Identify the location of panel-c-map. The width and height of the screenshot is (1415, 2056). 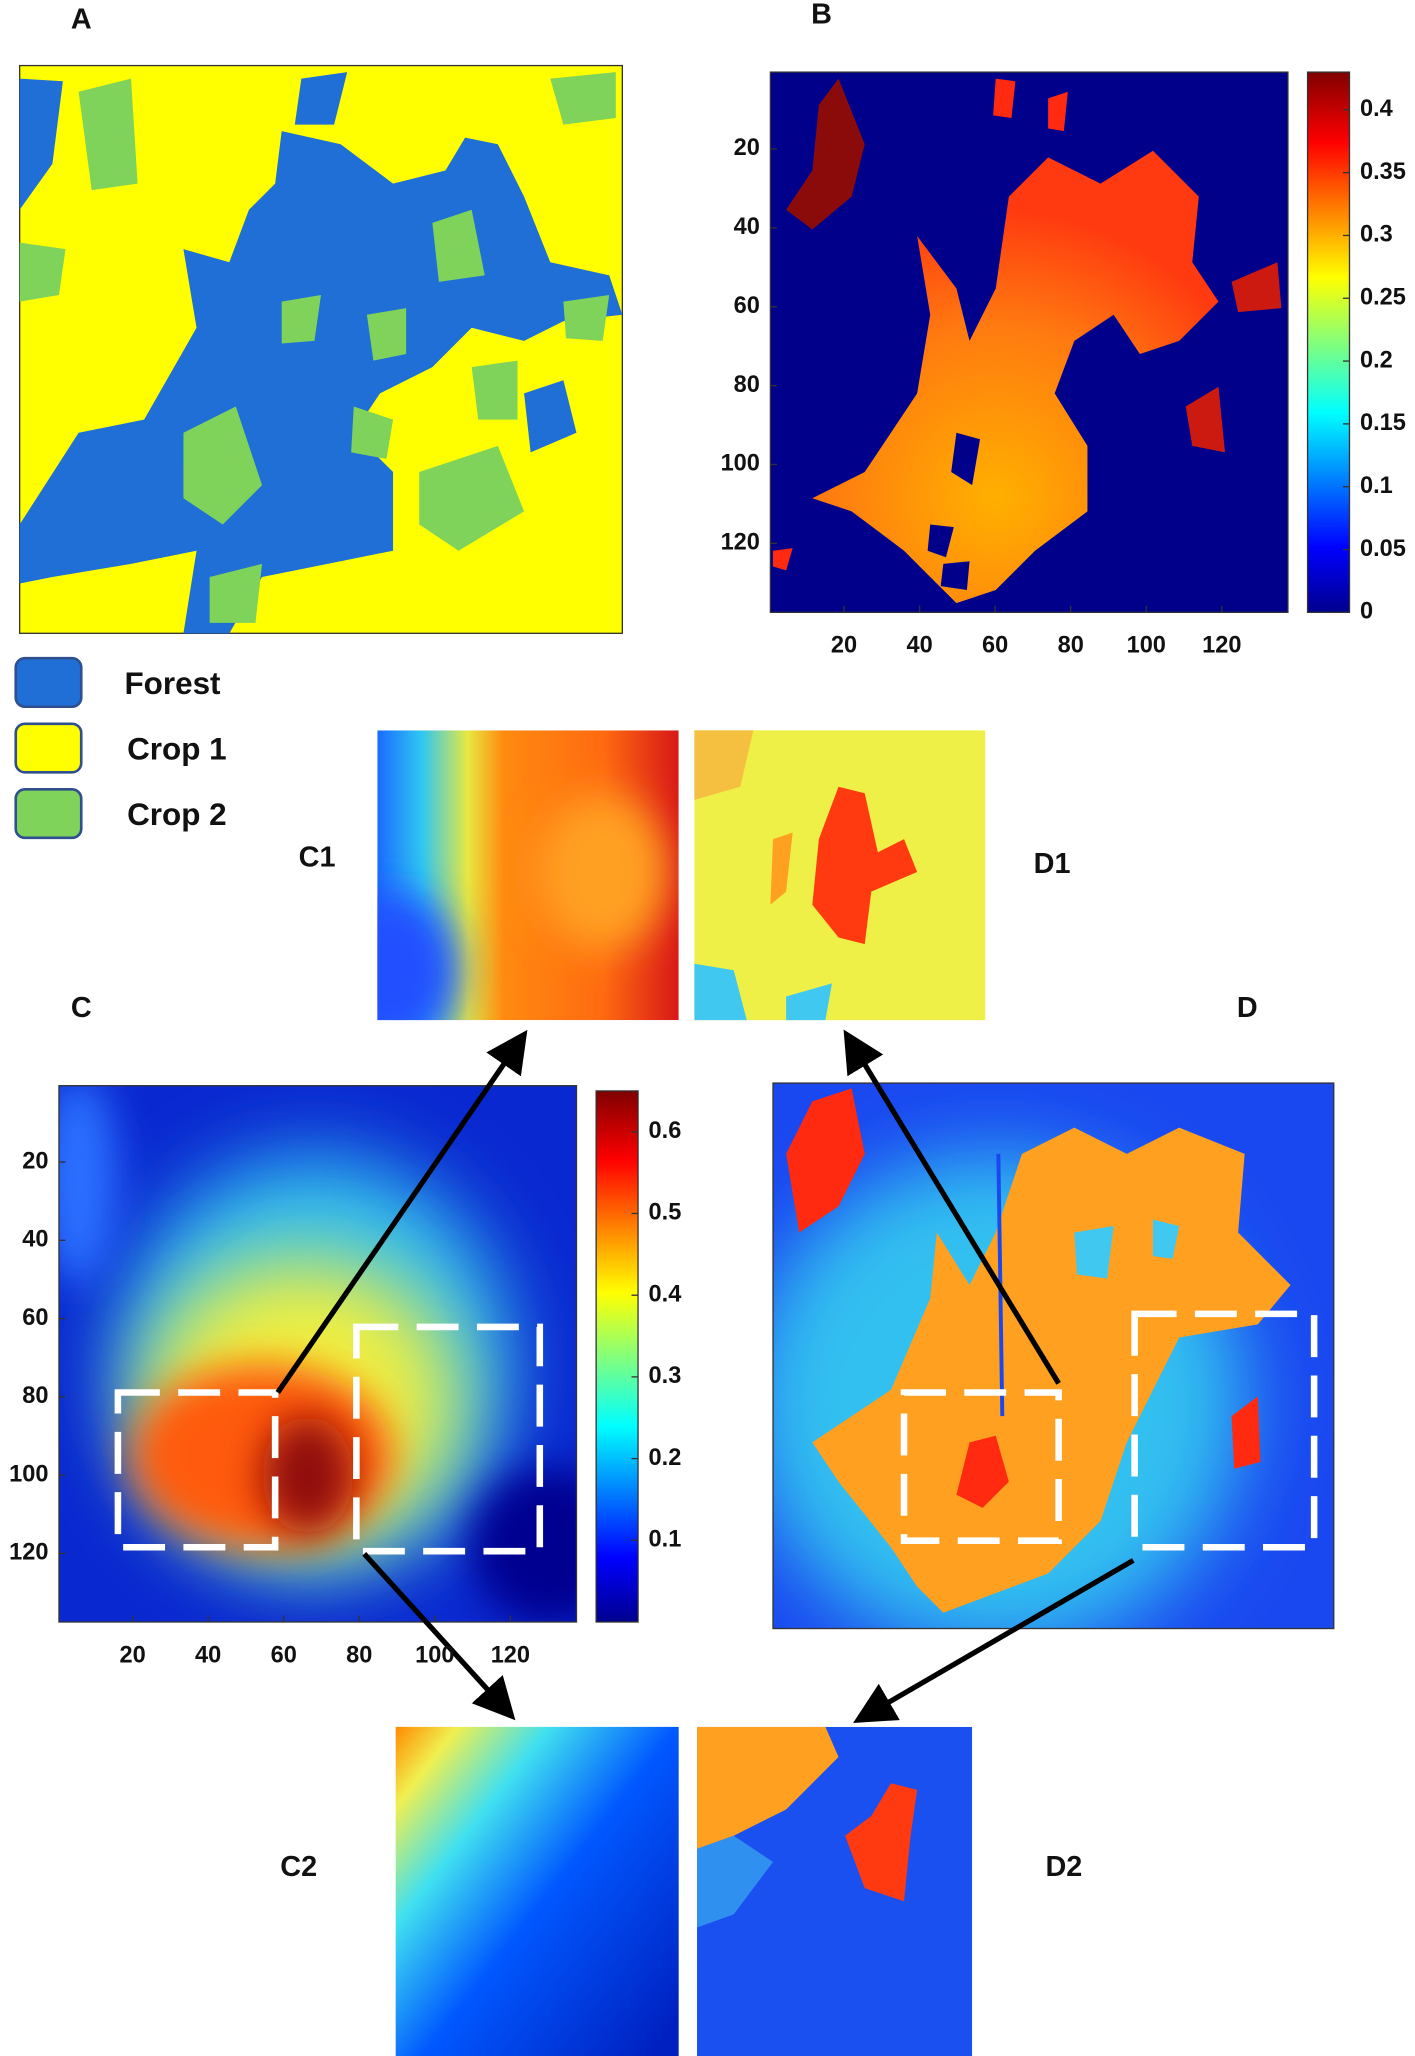
(317, 1353).